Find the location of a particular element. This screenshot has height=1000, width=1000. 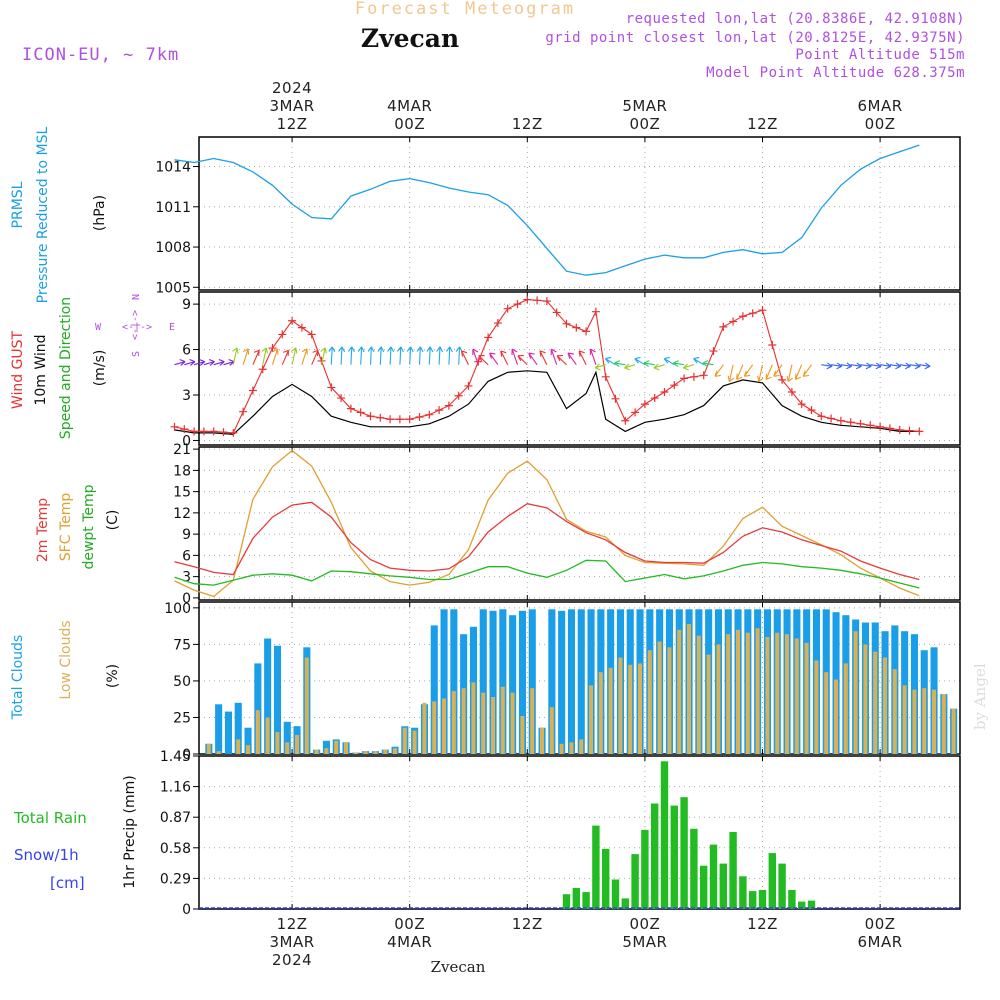

prmsl-frame is located at coordinates (579, 213).